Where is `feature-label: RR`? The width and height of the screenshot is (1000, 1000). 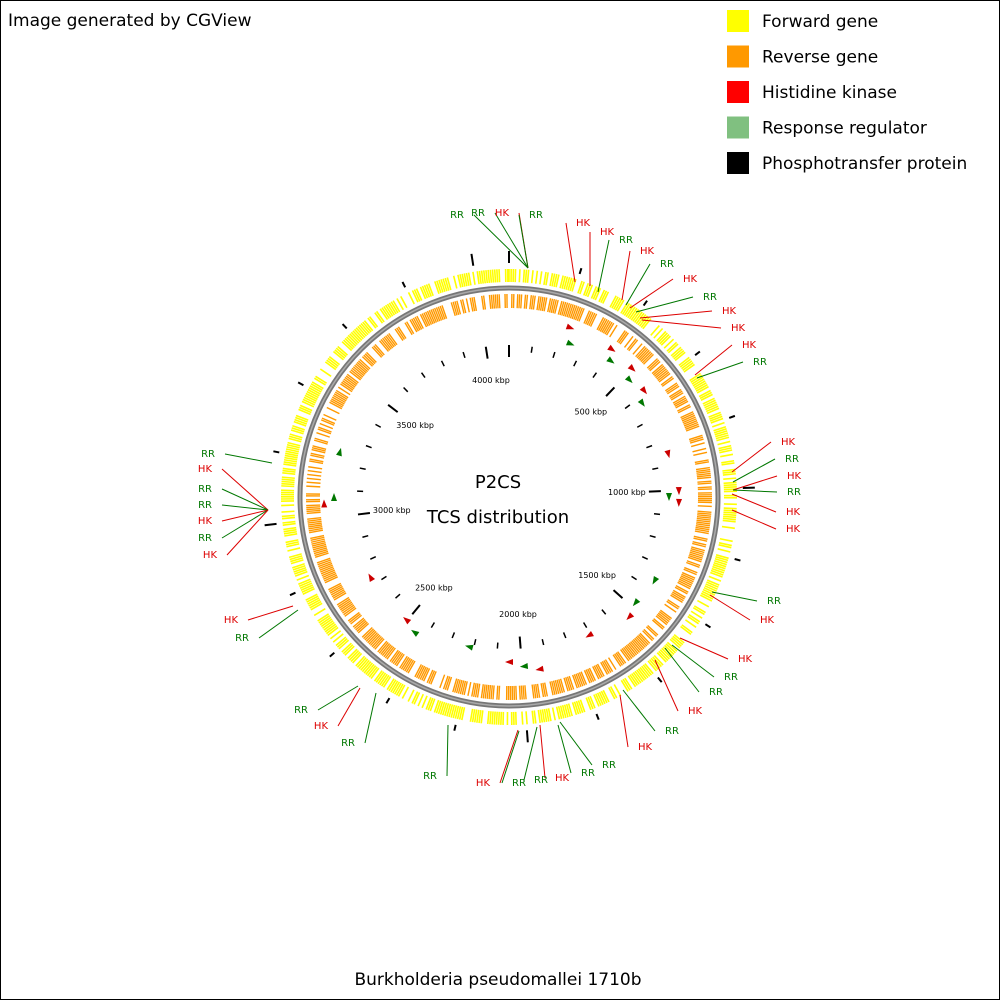
feature-label: RR is located at coordinates (301, 710).